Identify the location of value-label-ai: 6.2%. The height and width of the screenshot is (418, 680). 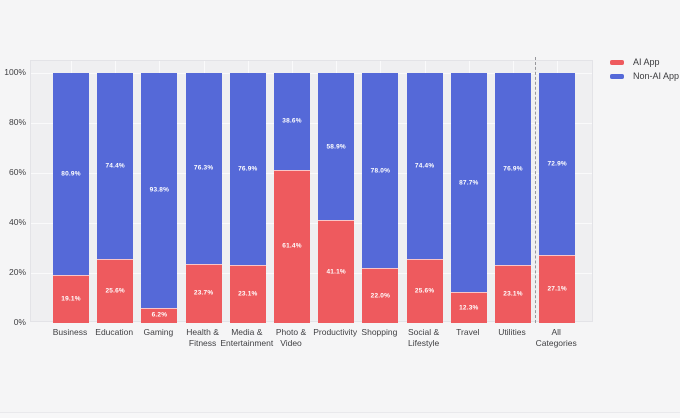
(159, 315).